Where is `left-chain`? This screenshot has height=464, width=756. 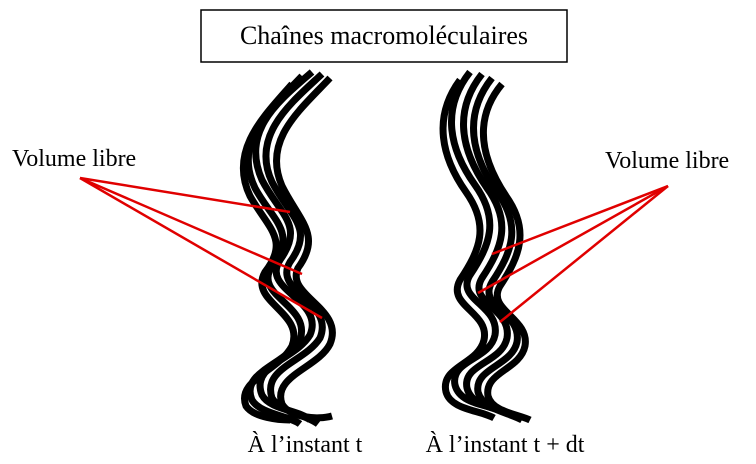
left-chain is located at coordinates (287, 248).